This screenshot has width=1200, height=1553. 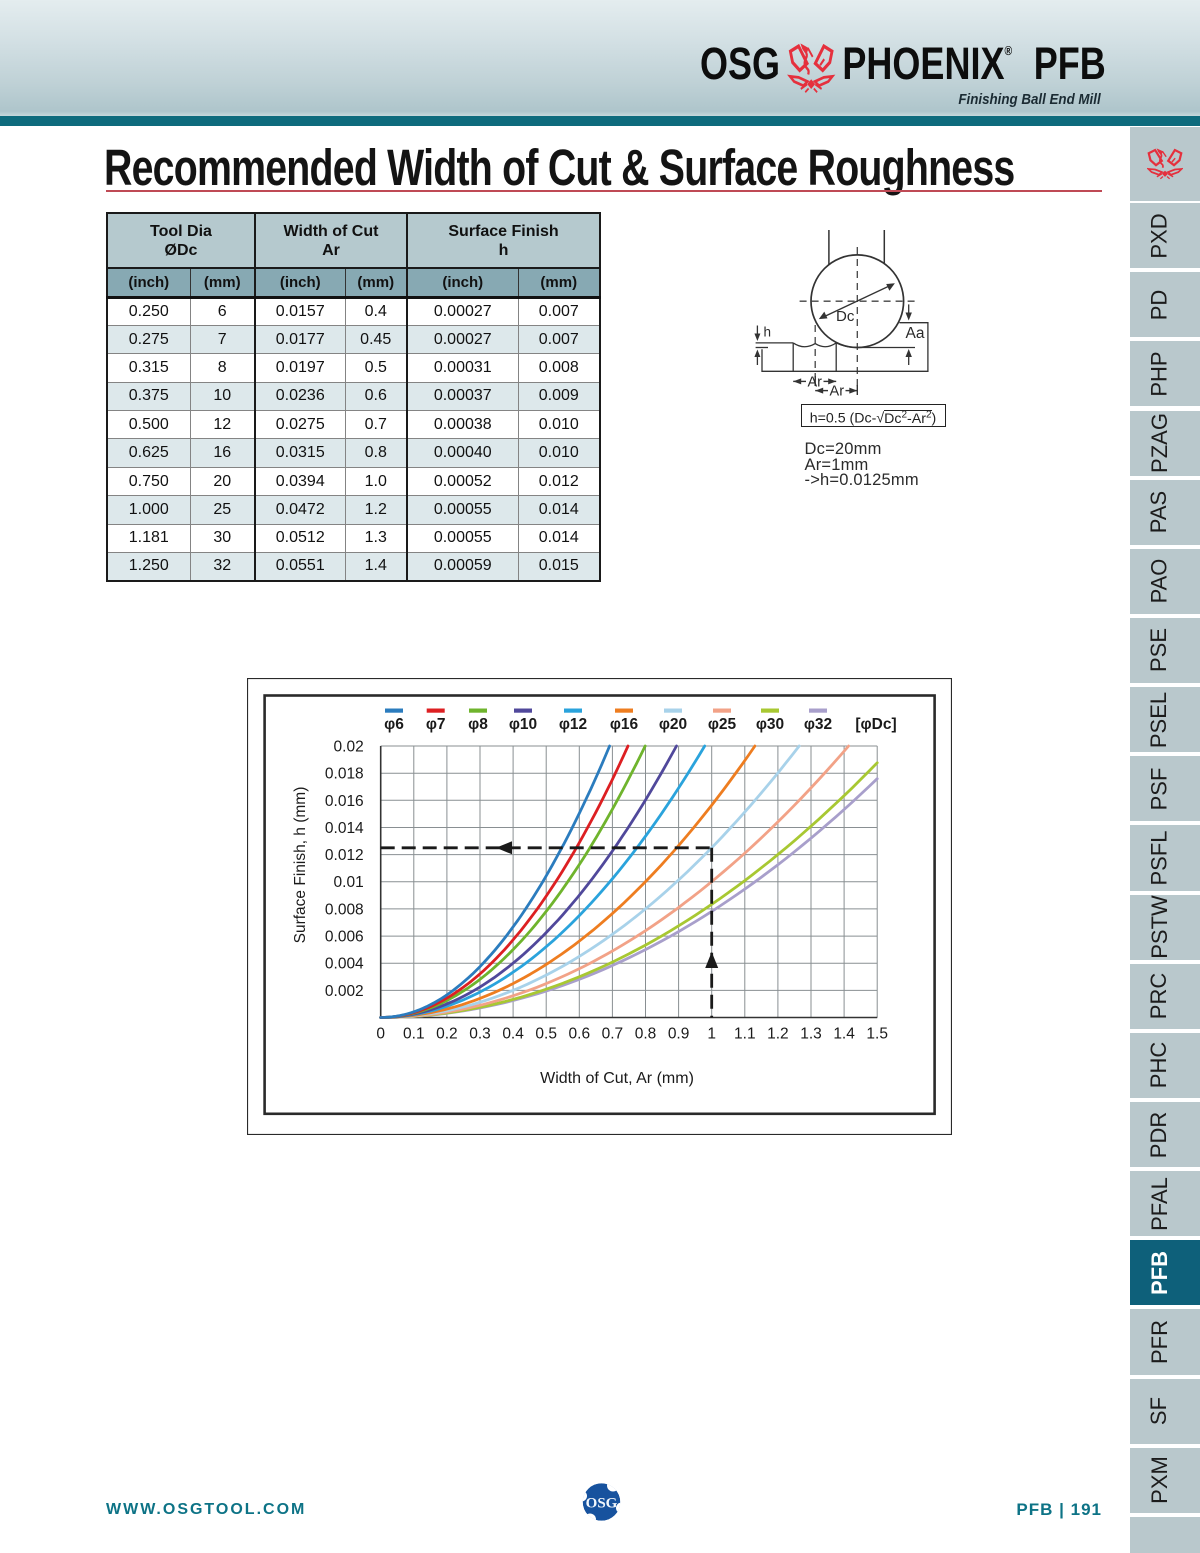 I want to click on svg-text: 0.9, so click(x=679, y=1033).